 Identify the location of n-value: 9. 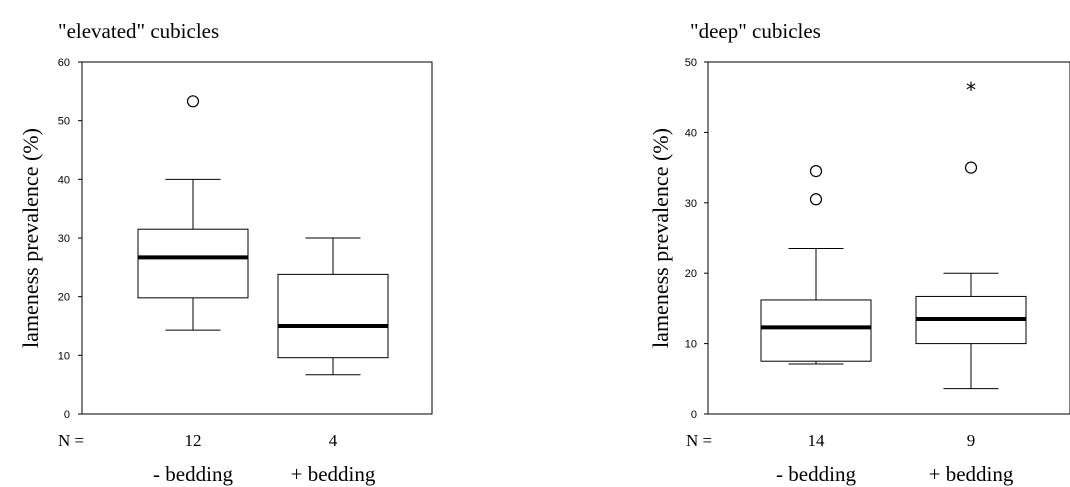
(971, 440).